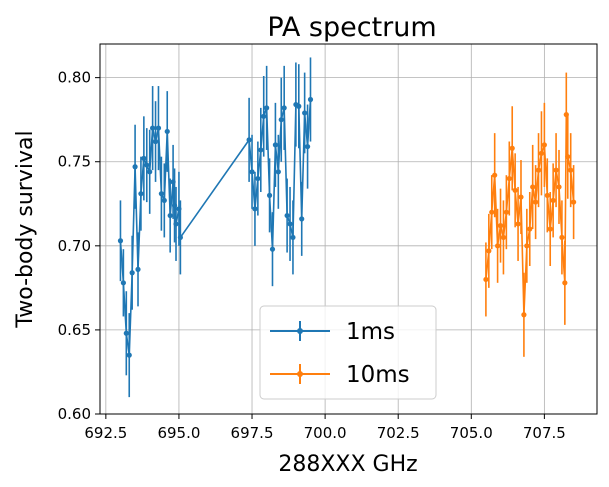  Describe the element at coordinates (252, 433) in the screenshot. I see `x-tick-label: 697.5` at that location.